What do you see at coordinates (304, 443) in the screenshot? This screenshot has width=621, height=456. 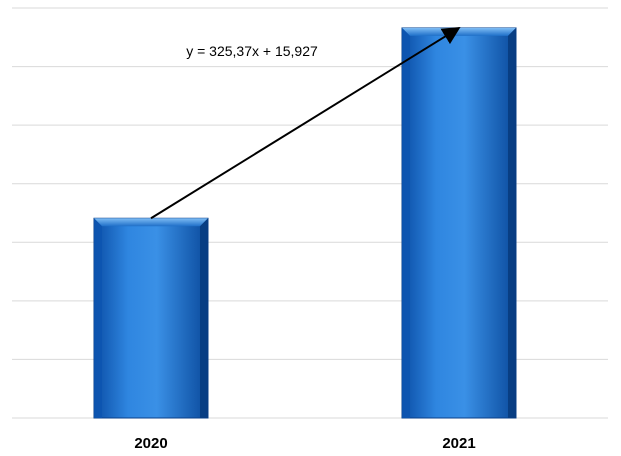 I see `x-tick-labels: 2020 2021` at bounding box center [304, 443].